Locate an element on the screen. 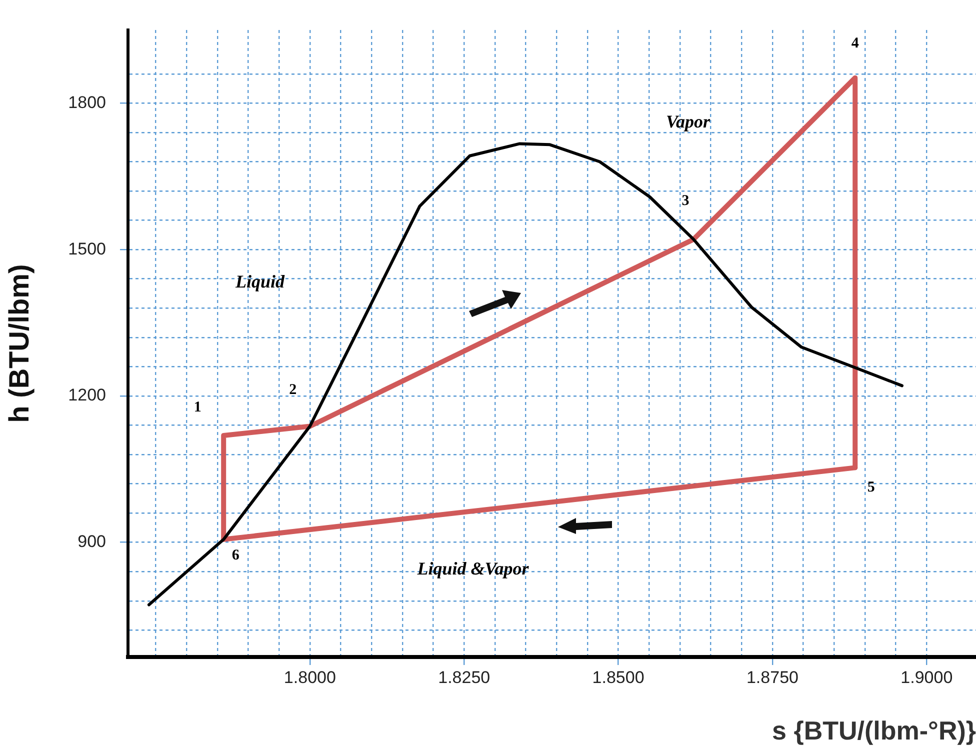  annotation: Liquid is located at coordinates (260, 282).